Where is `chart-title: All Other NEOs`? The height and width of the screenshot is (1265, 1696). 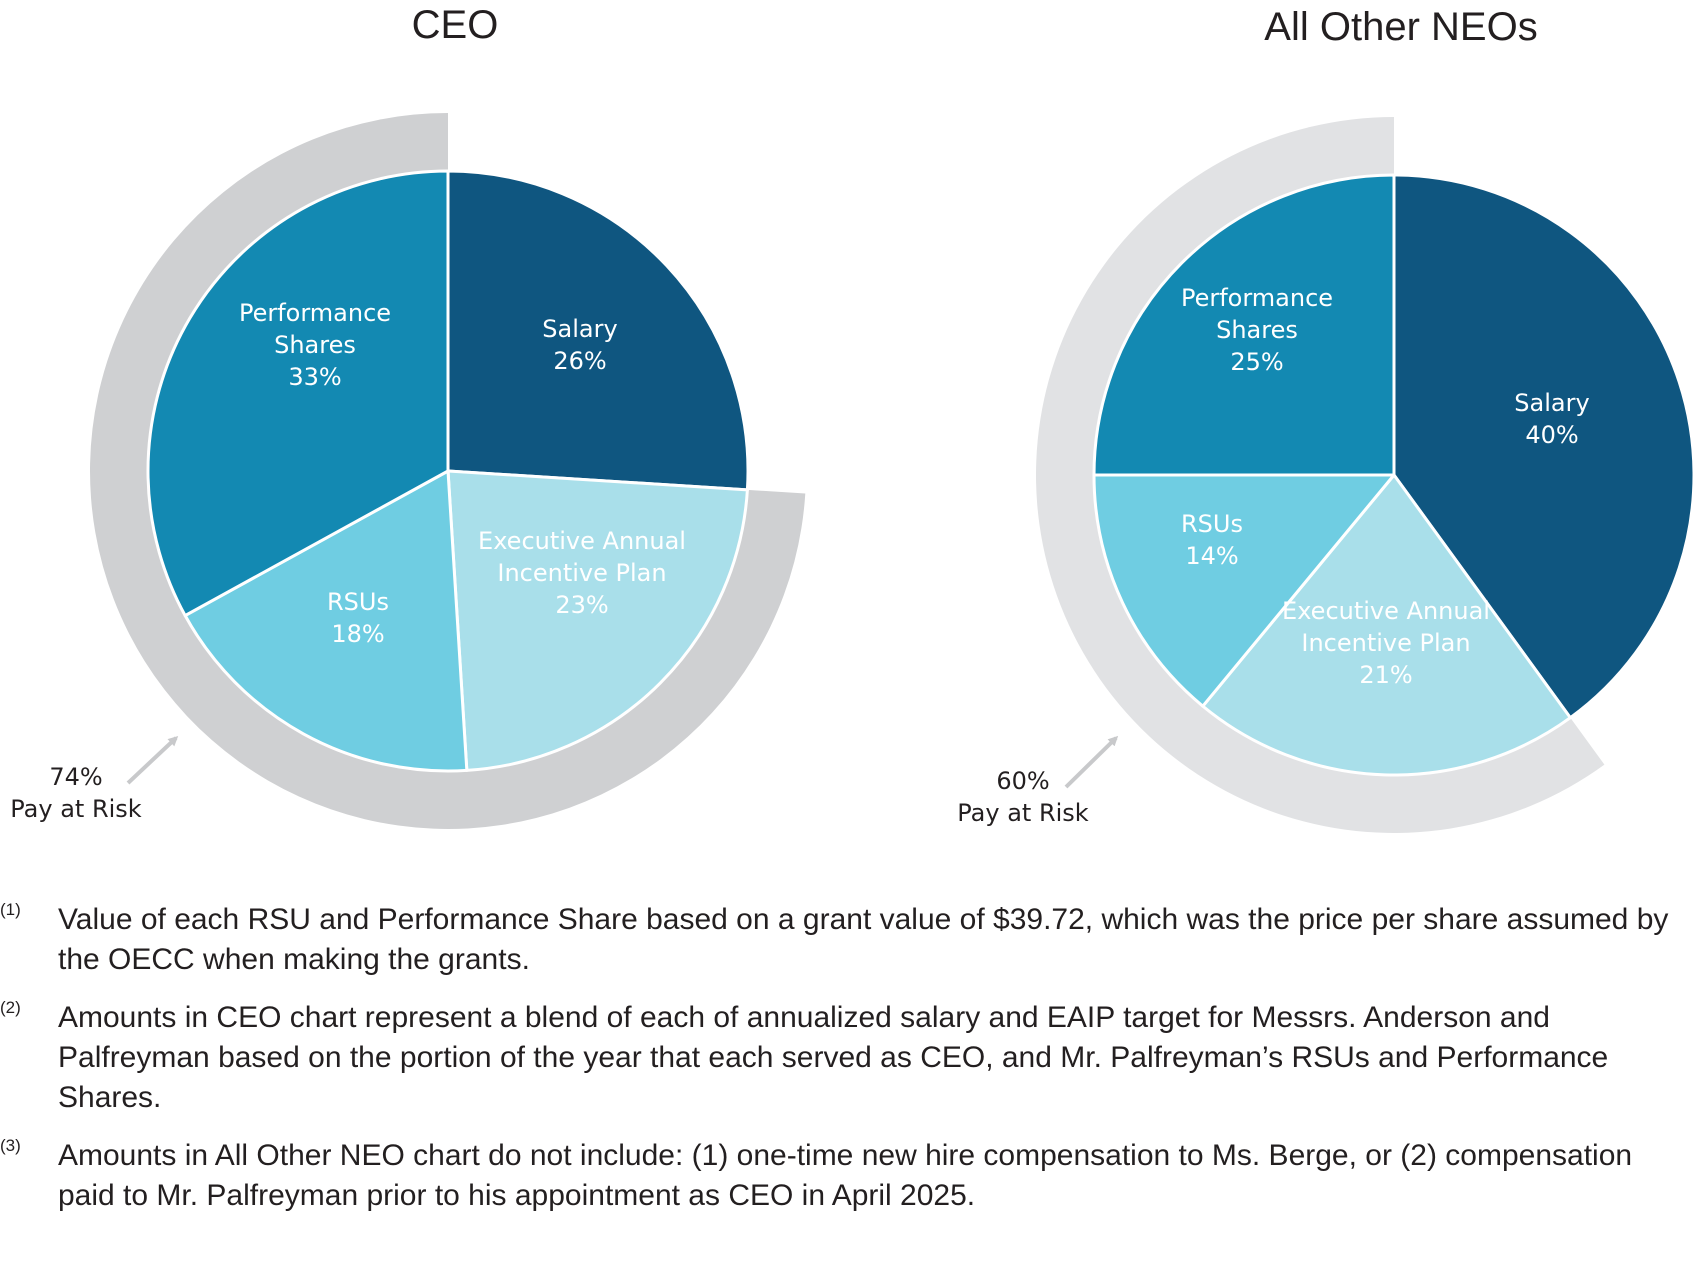 chart-title: All Other NEOs is located at coordinates (1400, 27).